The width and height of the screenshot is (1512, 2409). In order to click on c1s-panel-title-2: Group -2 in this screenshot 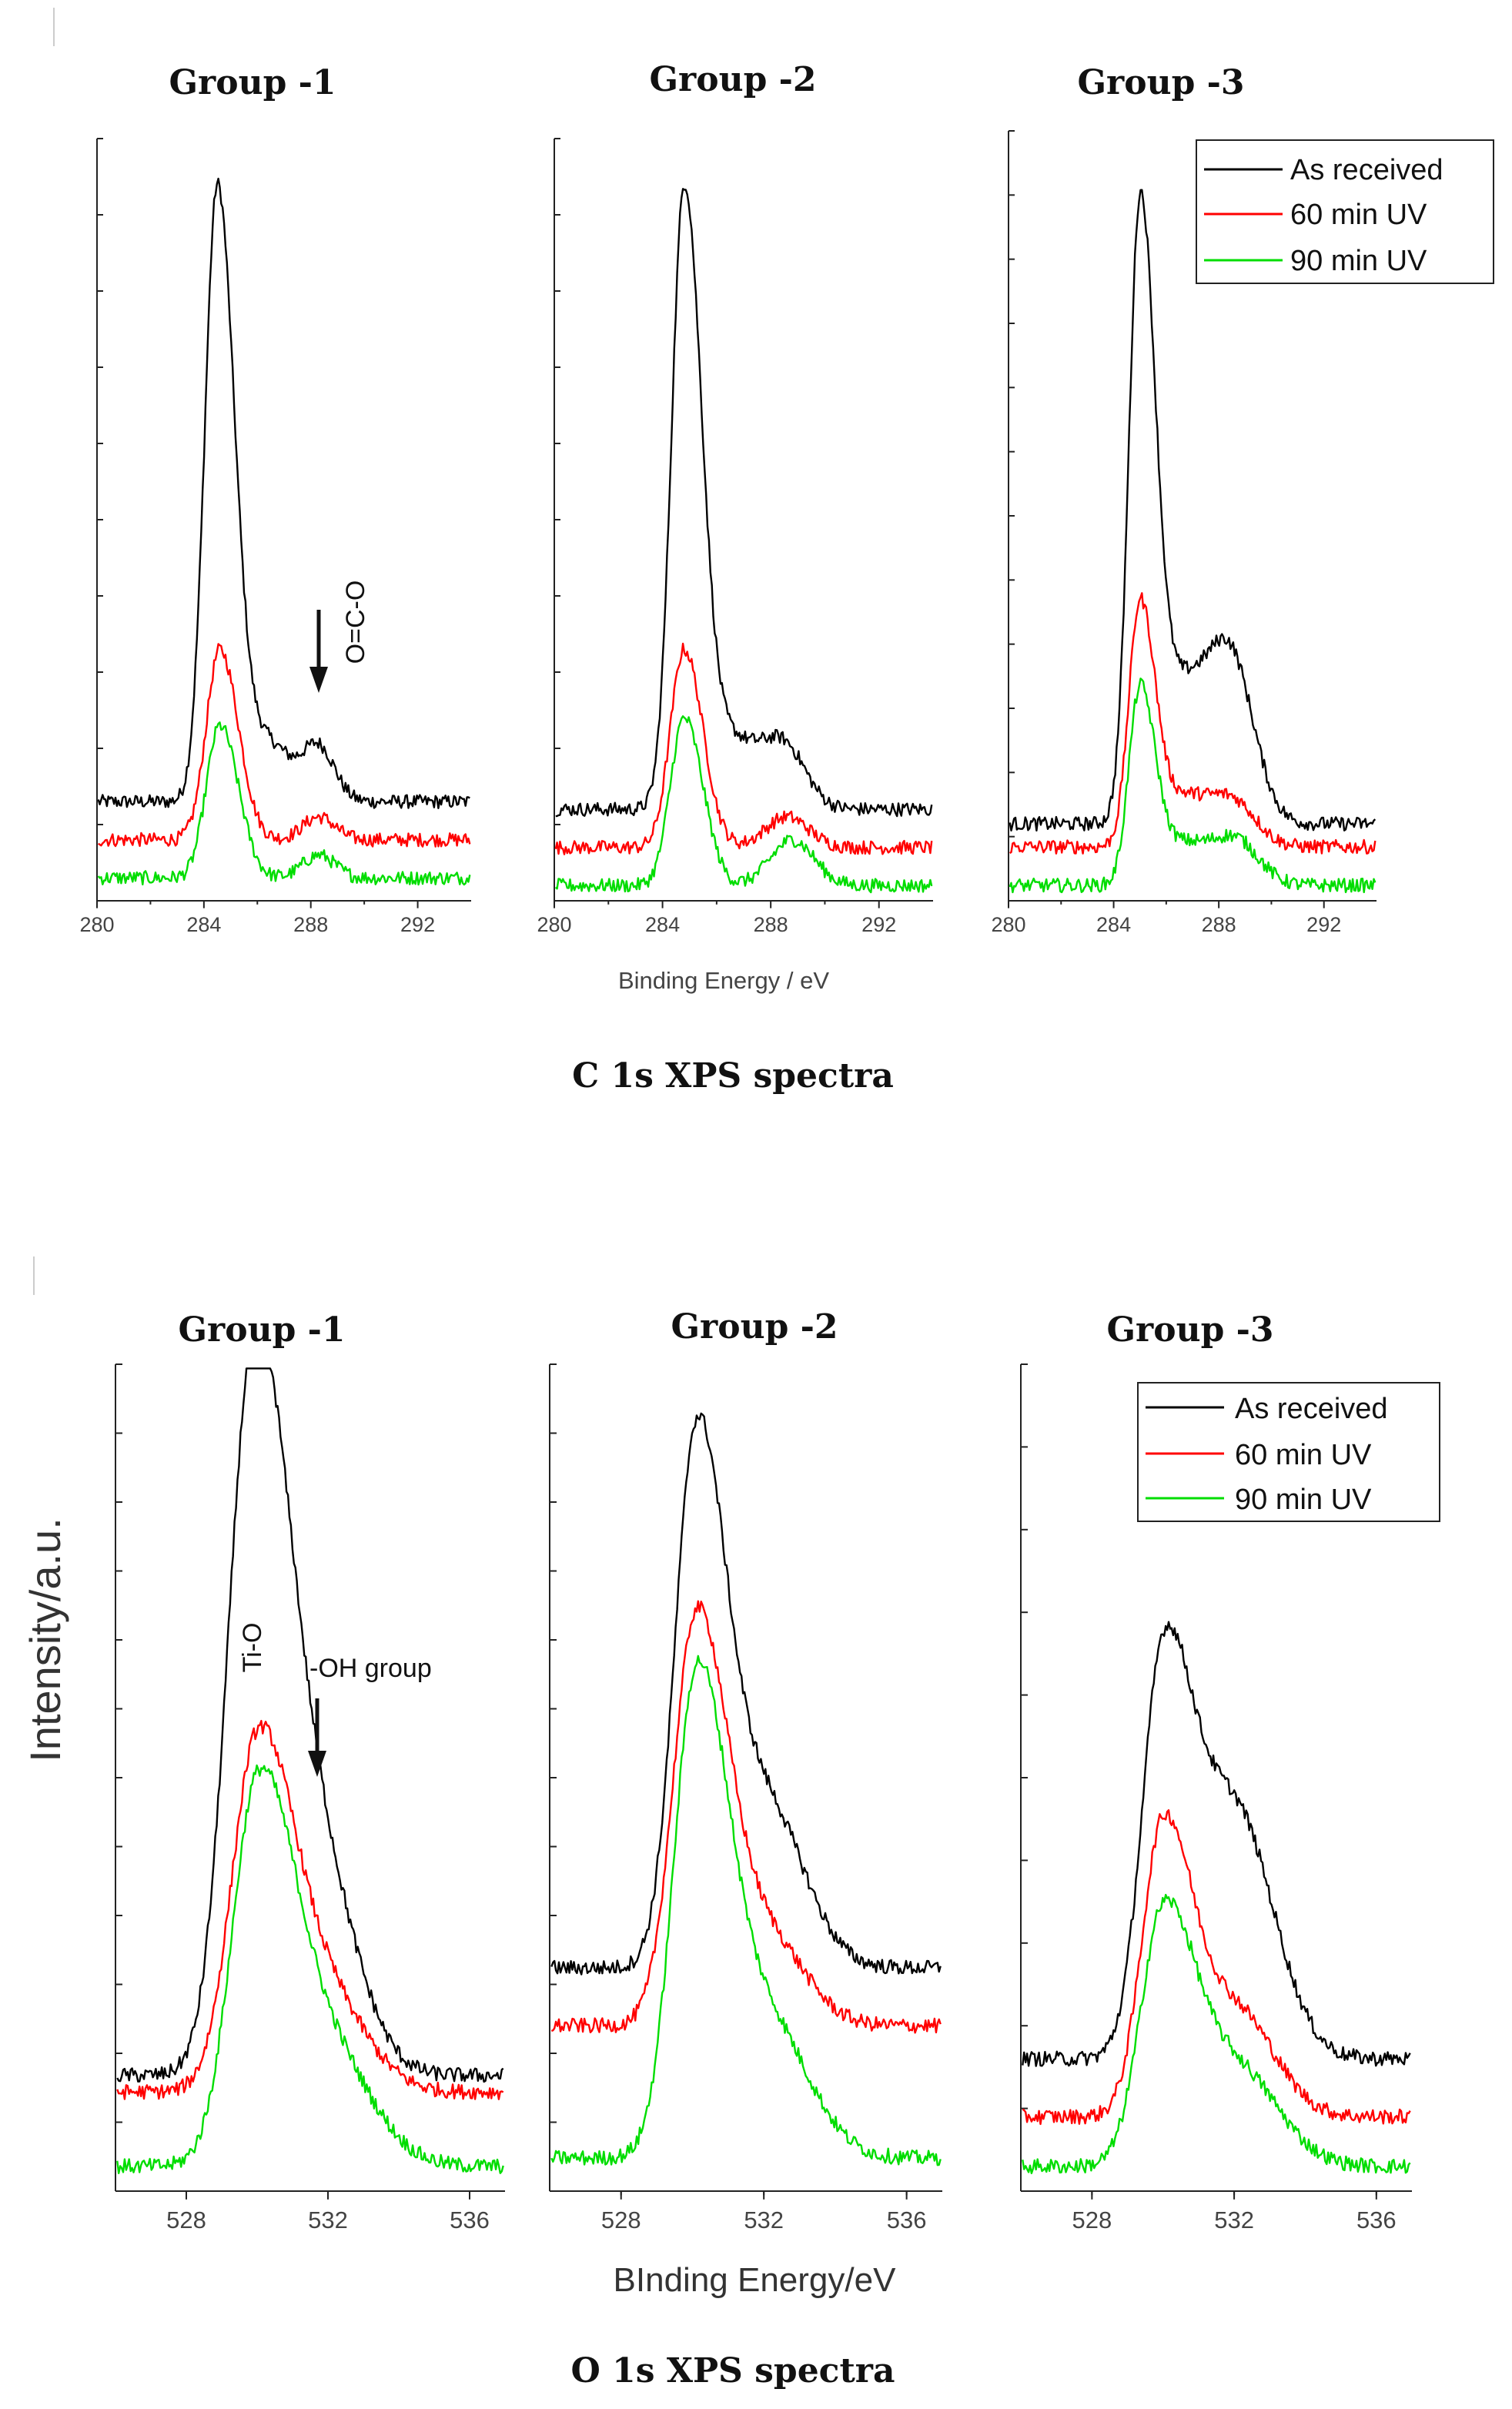, I will do `click(732, 79)`.